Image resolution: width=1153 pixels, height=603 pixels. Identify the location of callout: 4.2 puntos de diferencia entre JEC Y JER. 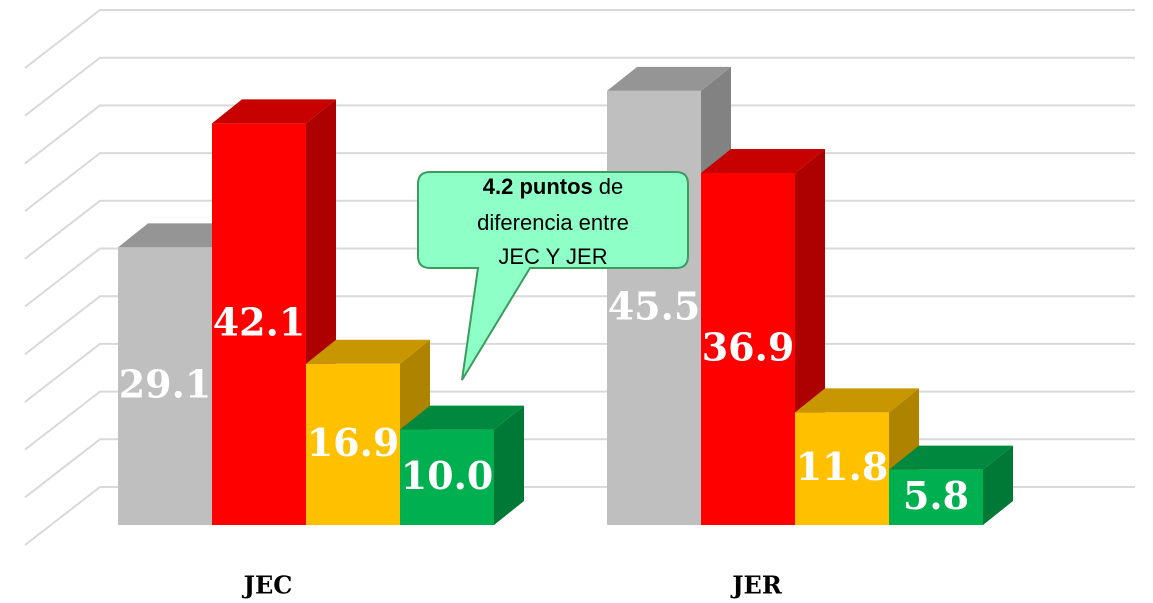
(553, 276).